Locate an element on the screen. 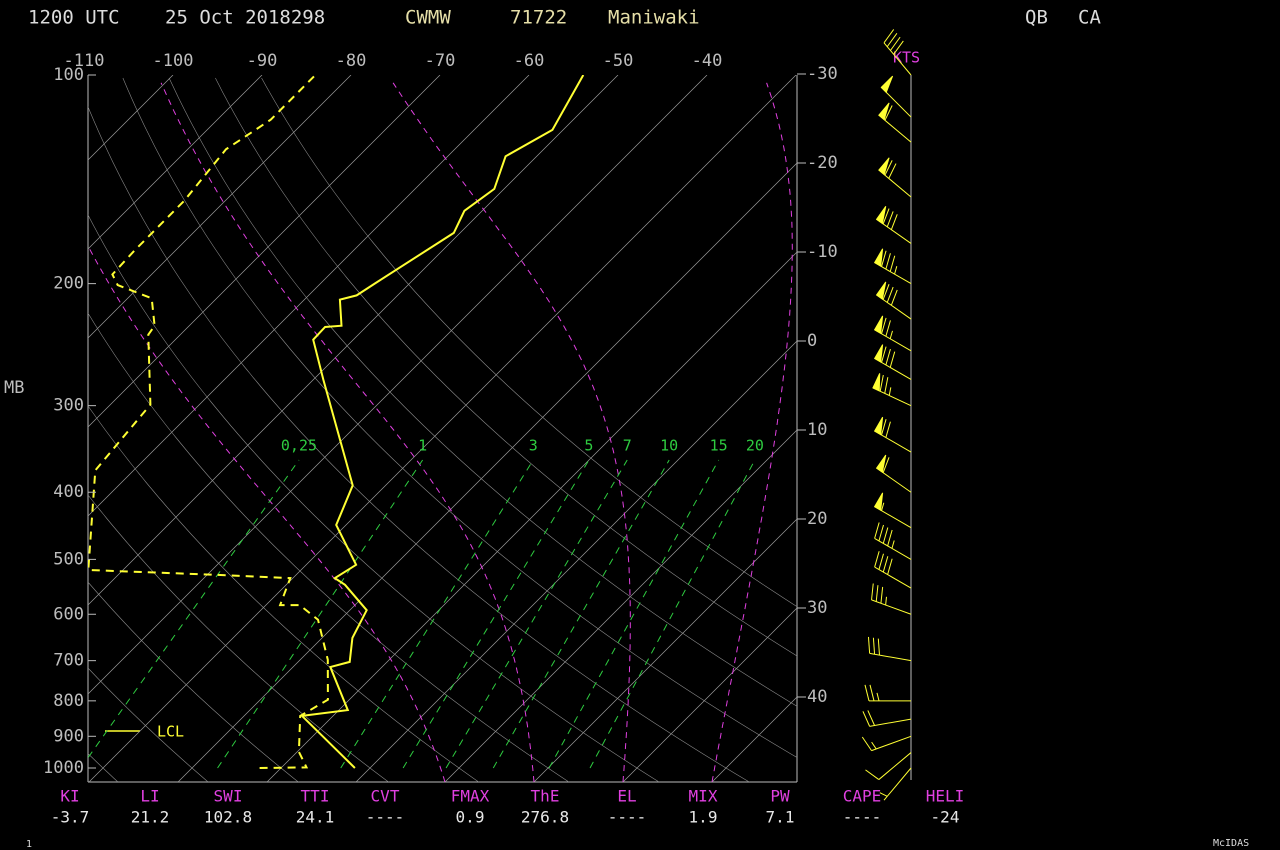  isotherm-label: 20 is located at coordinates (817, 519).